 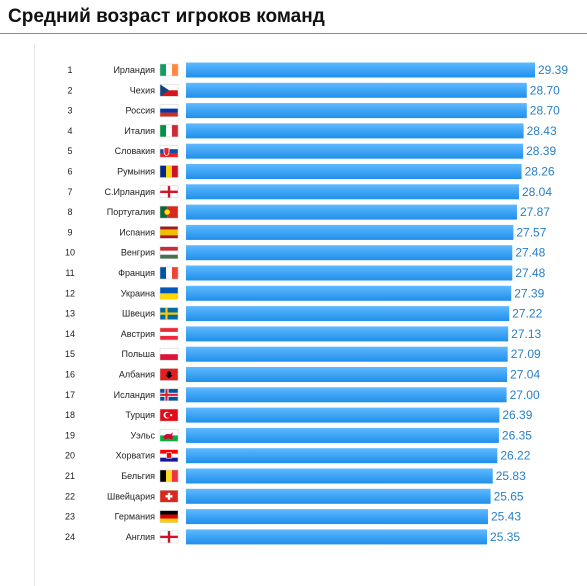 I want to click on chart-row: 1 Ирландия 29.39, so click(x=317, y=70).